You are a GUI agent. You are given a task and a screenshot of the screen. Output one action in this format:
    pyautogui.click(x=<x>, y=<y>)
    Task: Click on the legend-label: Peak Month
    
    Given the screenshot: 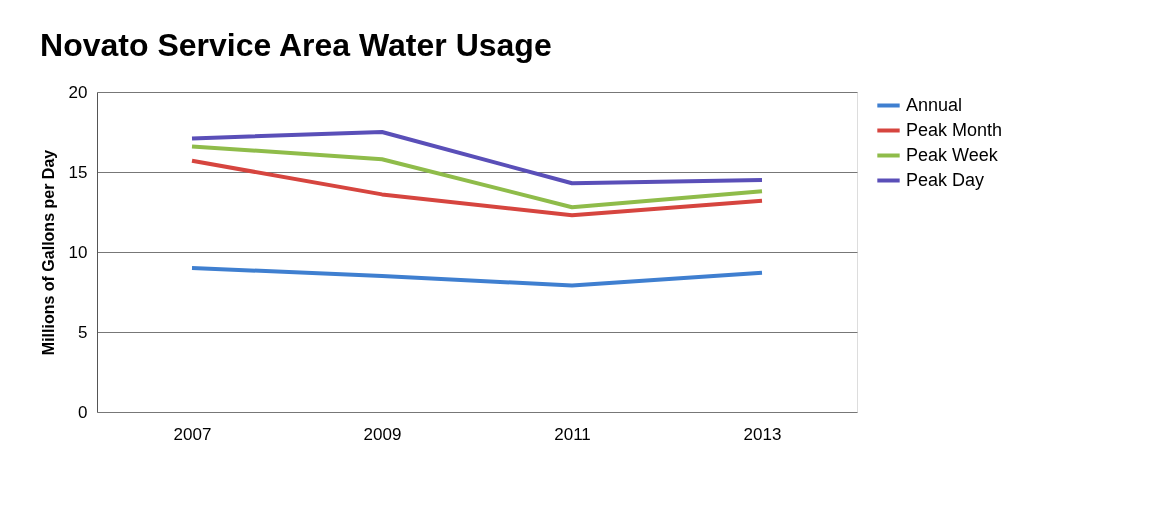 What is the action you would take?
    pyautogui.click(x=954, y=129)
    